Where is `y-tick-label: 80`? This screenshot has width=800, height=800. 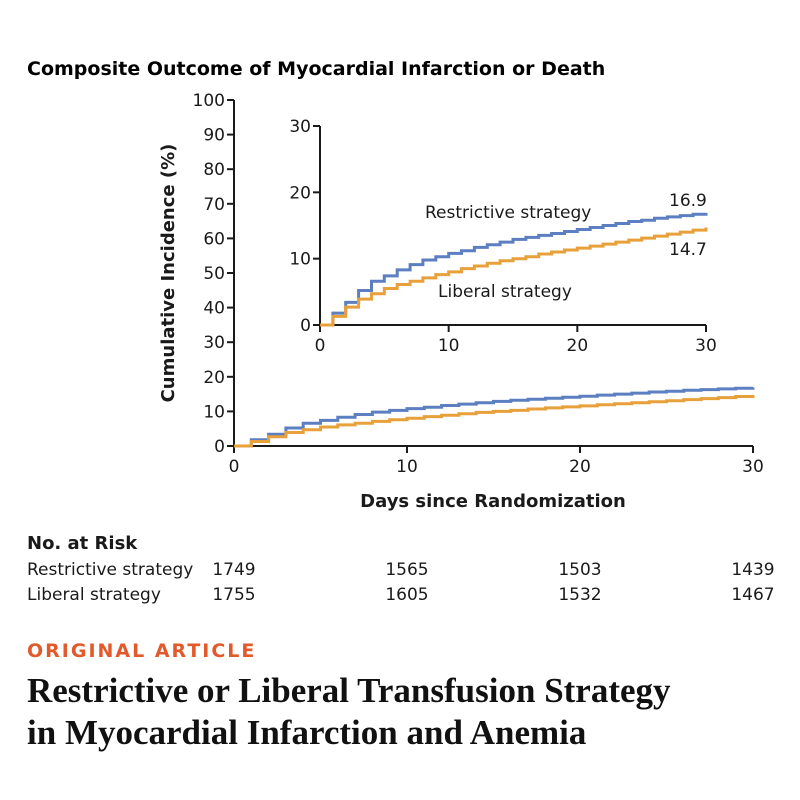
y-tick-label: 80 is located at coordinates (214, 170).